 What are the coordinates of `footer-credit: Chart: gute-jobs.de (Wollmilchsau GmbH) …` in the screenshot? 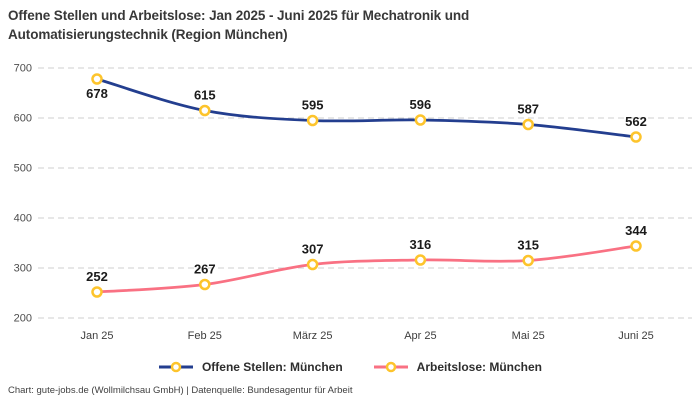 It's located at (180, 390).